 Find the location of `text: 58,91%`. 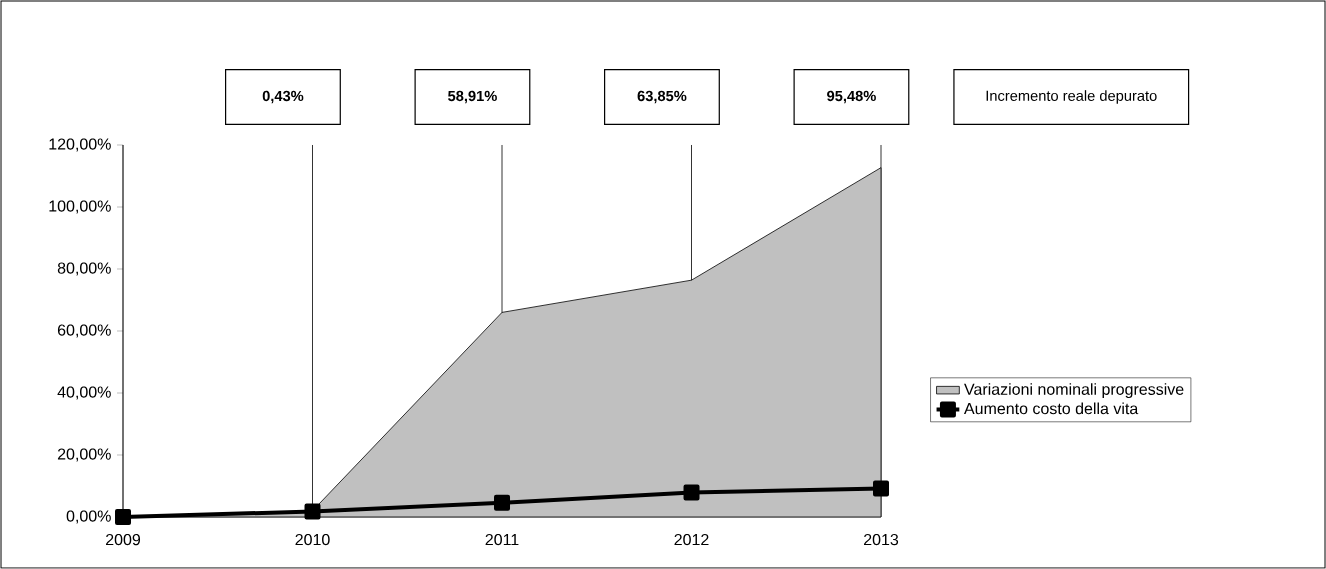

text: 58,91% is located at coordinates (472, 97).